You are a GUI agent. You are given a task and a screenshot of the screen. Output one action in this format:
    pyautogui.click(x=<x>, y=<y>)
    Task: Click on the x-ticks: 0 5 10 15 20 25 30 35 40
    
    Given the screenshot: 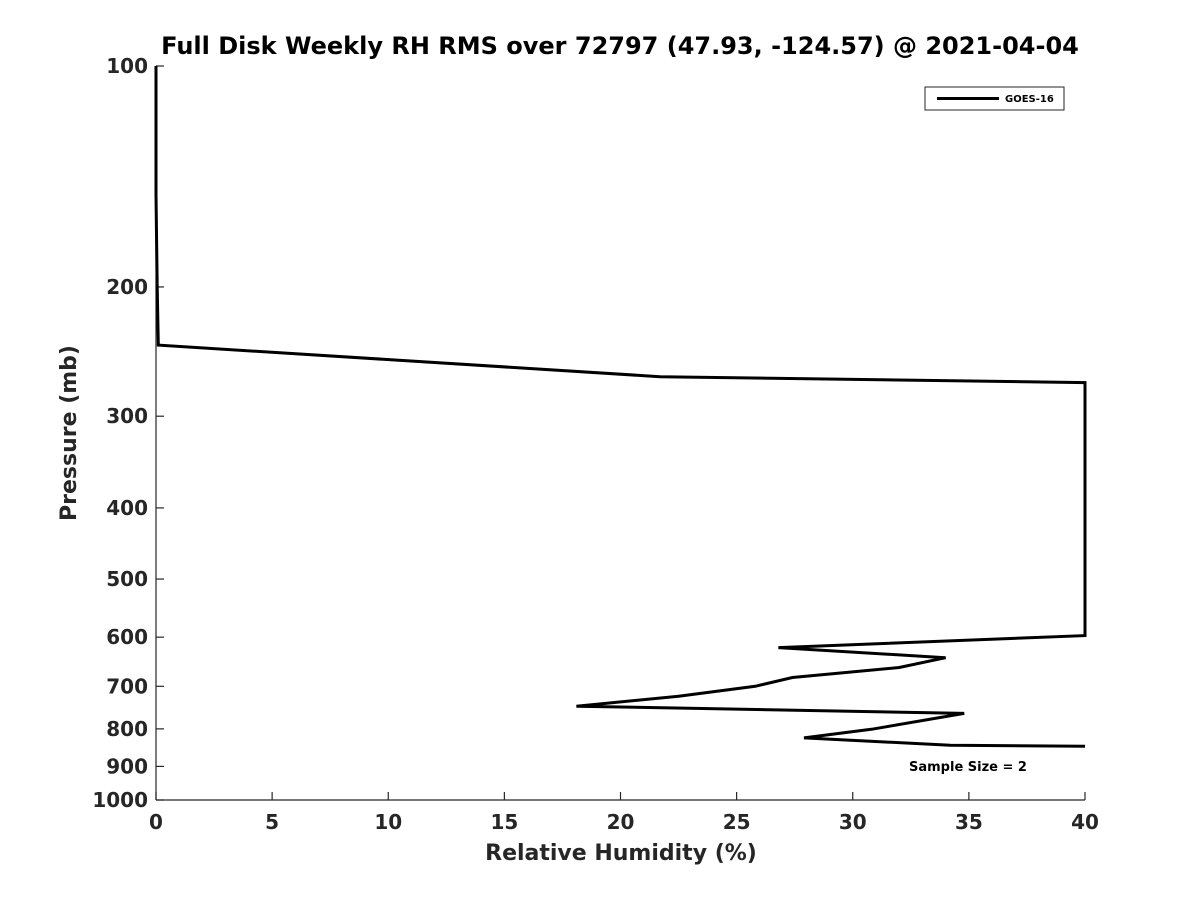 What is the action you would take?
    pyautogui.click(x=624, y=813)
    